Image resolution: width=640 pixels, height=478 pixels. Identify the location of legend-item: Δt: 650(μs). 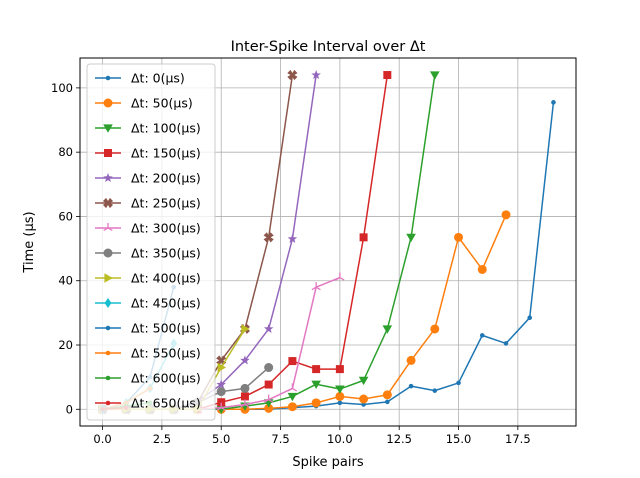
(148, 403).